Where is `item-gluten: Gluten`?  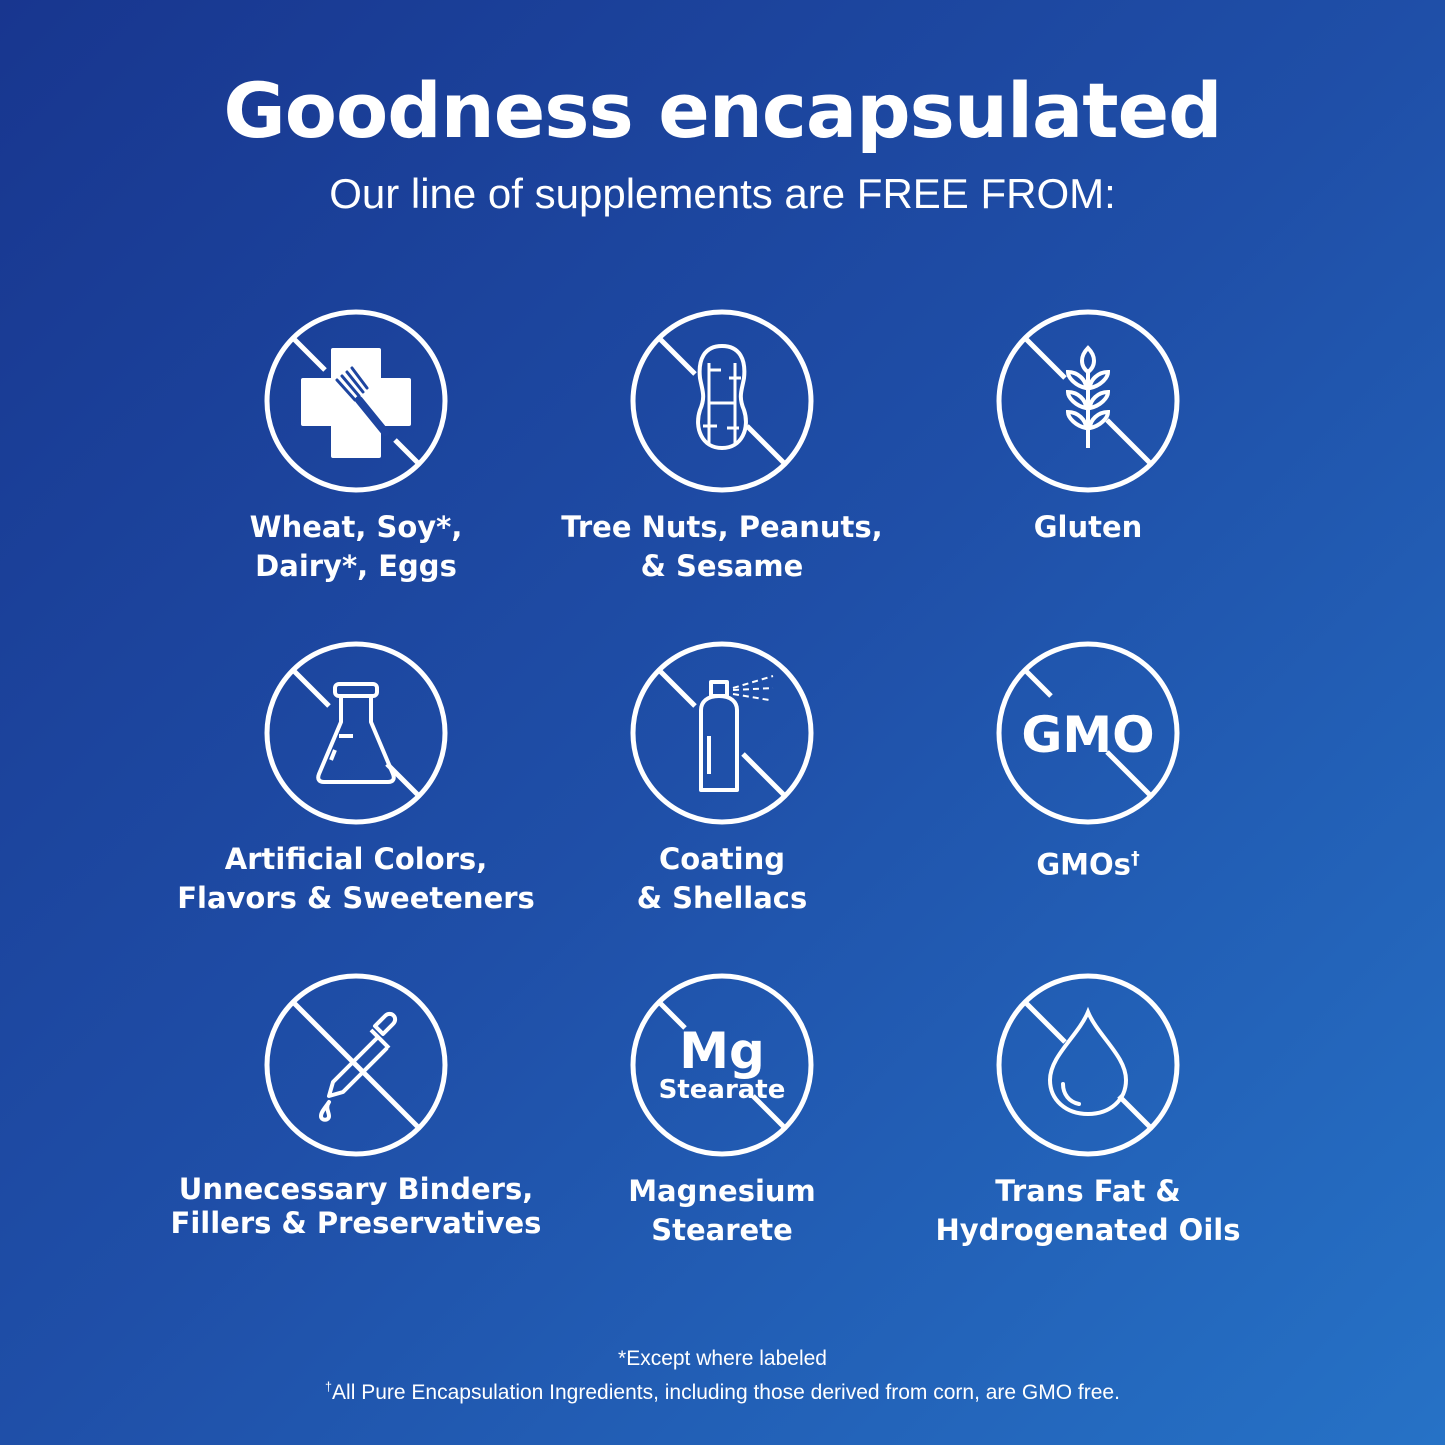 item-gluten: Gluten is located at coordinates (1088, 427).